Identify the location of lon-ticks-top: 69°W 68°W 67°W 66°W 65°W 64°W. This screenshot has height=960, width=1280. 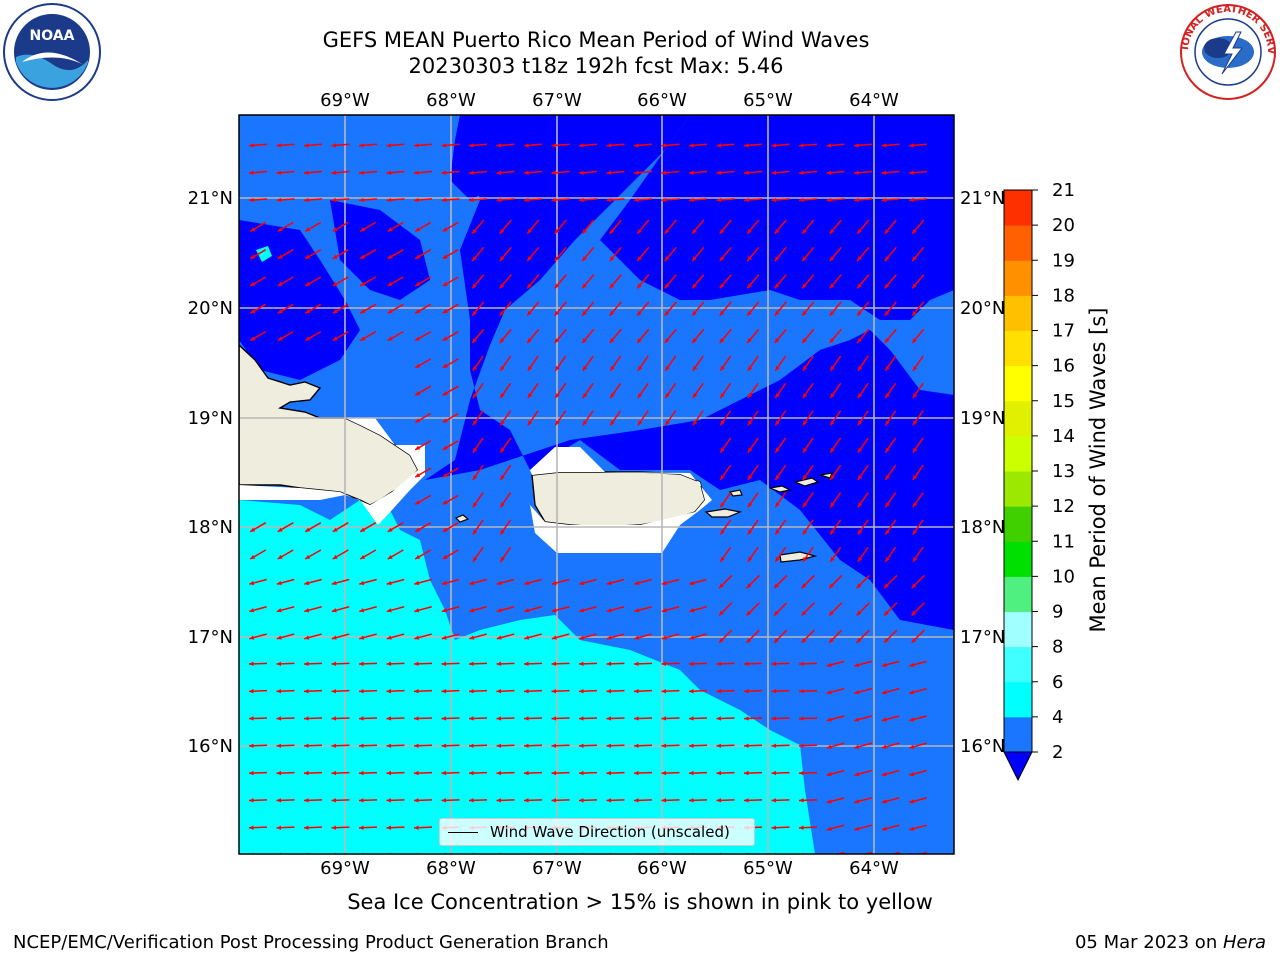
(609, 100).